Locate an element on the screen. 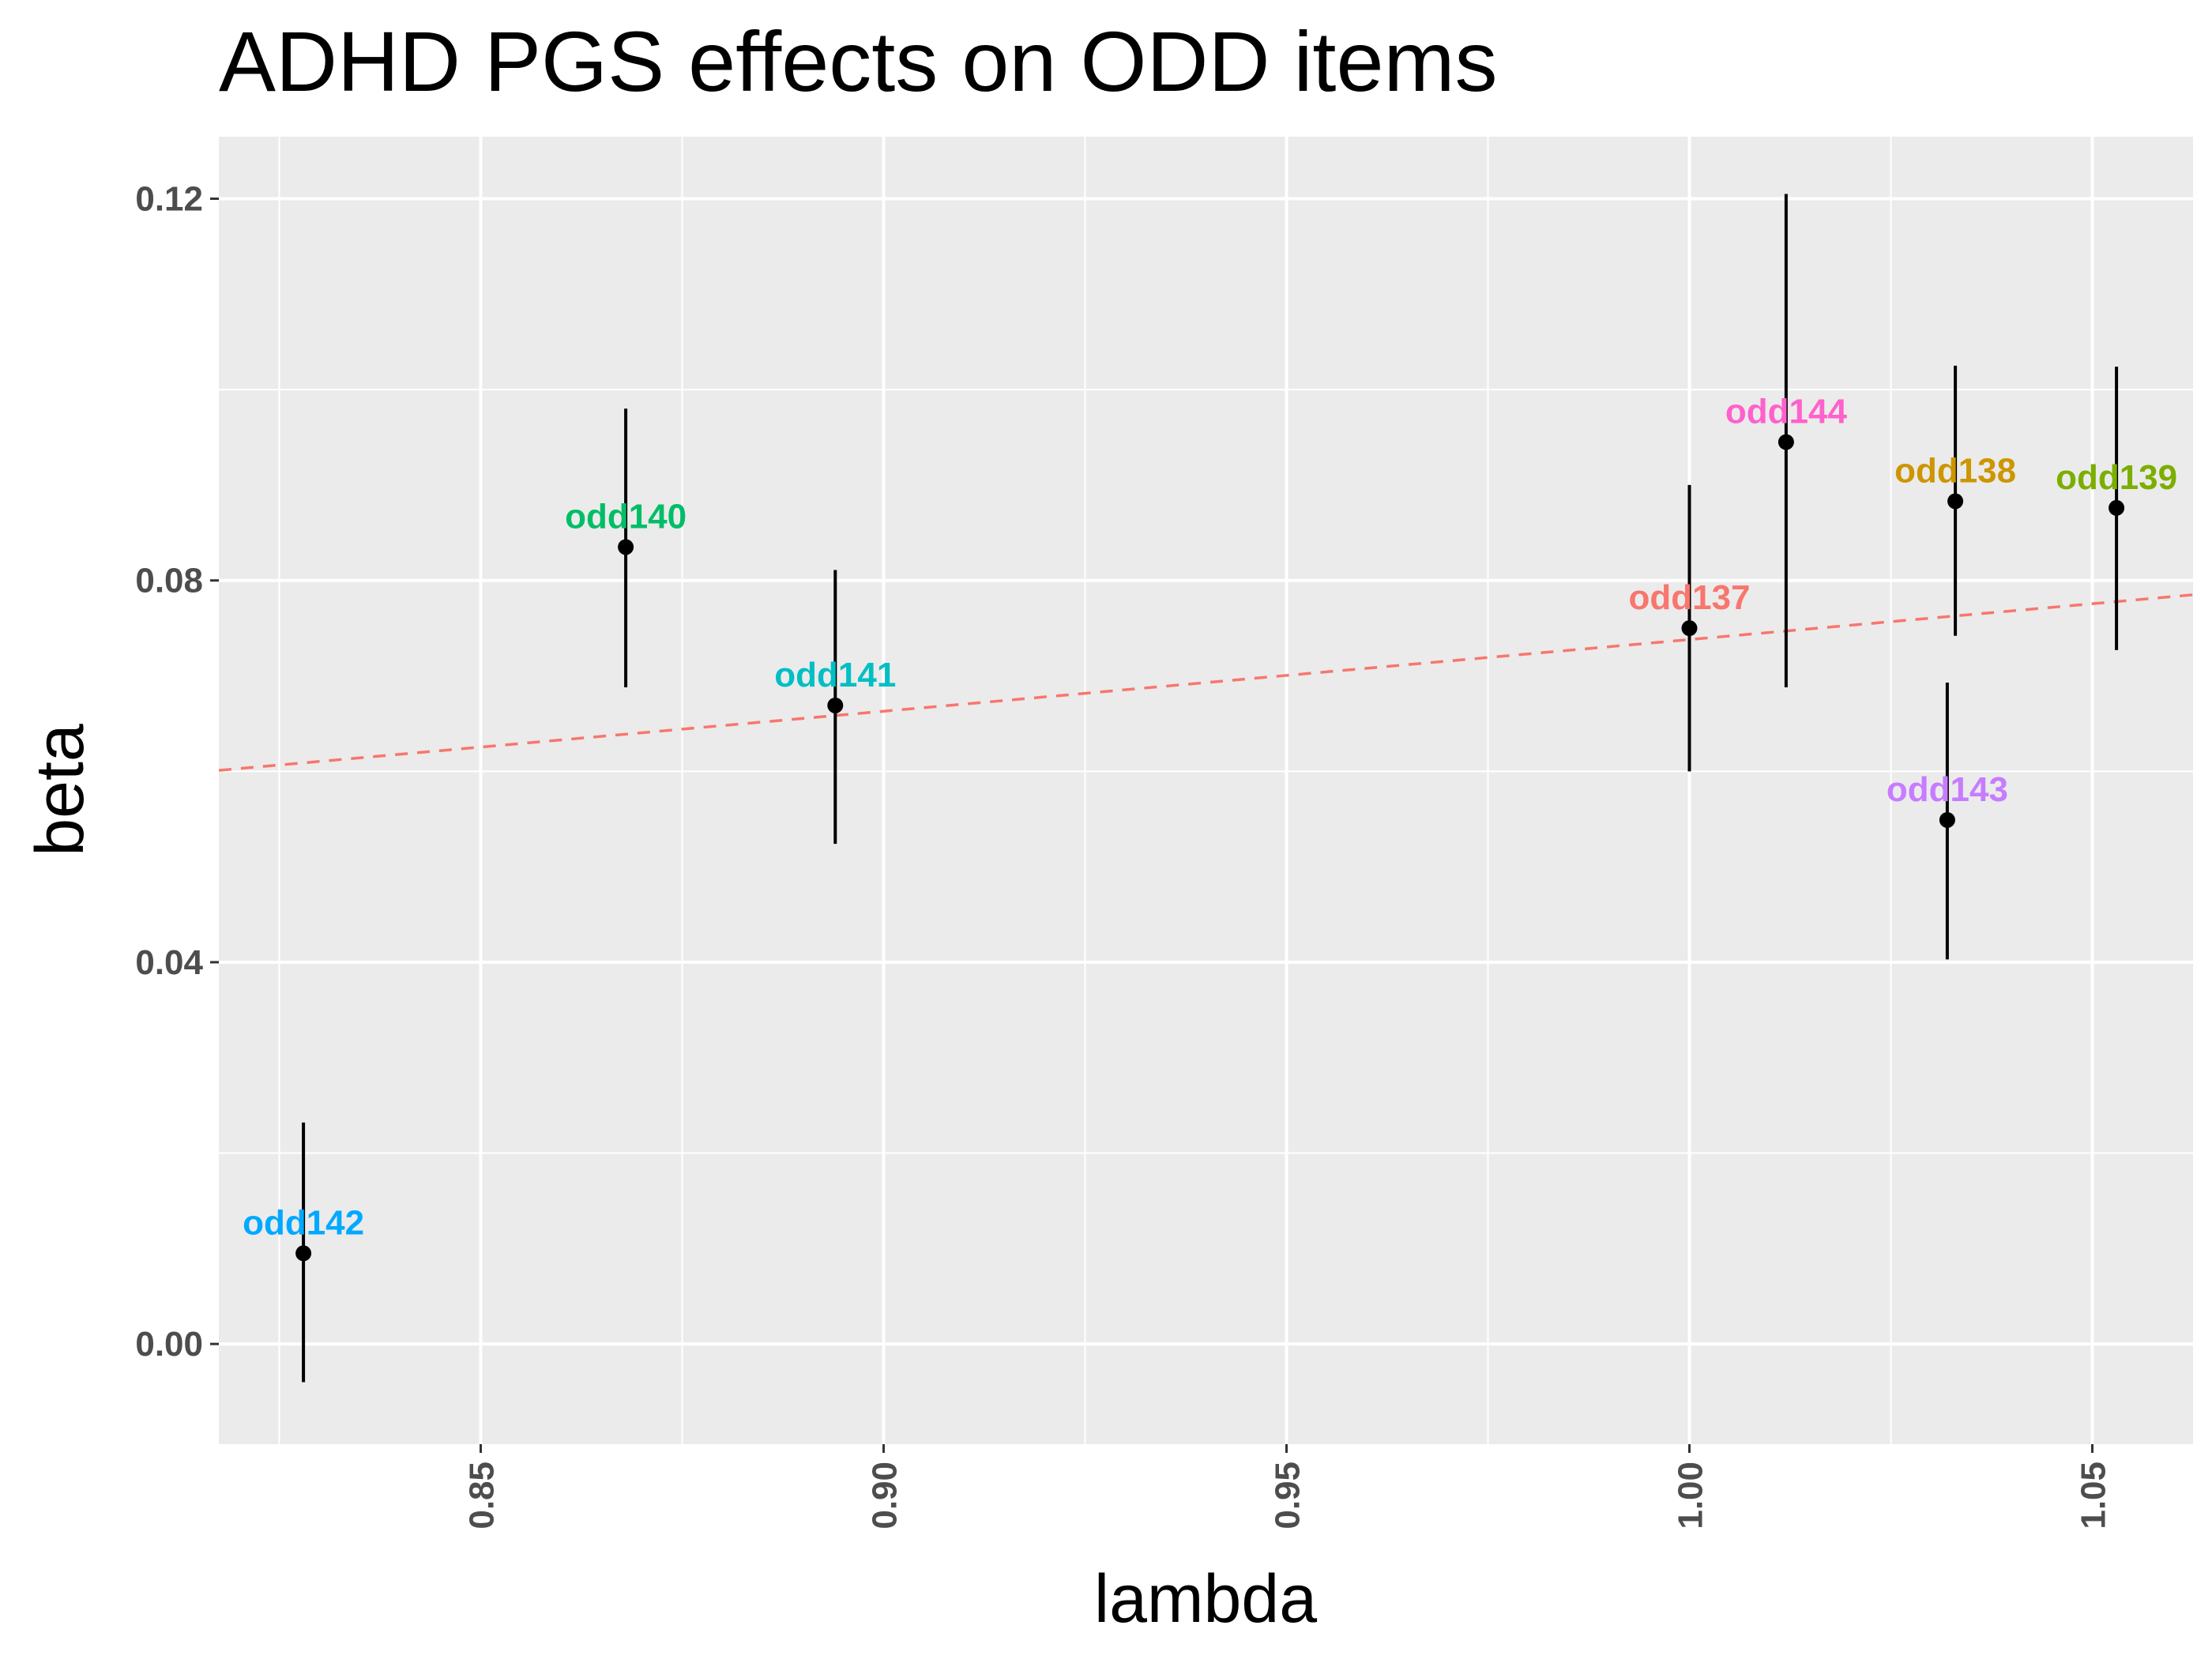  point-label: odd141 is located at coordinates (835, 675).